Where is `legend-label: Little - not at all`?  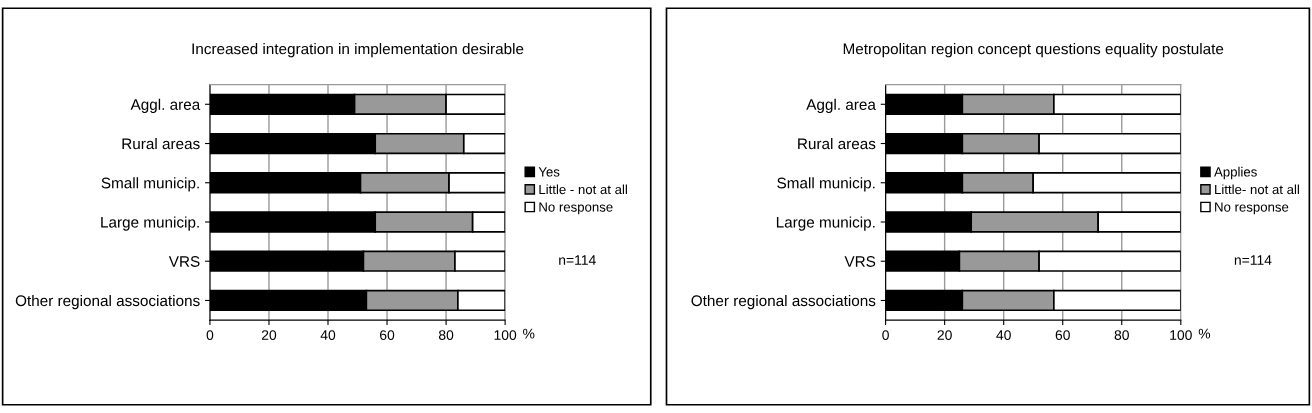
legend-label: Little - not at all is located at coordinates (583, 189).